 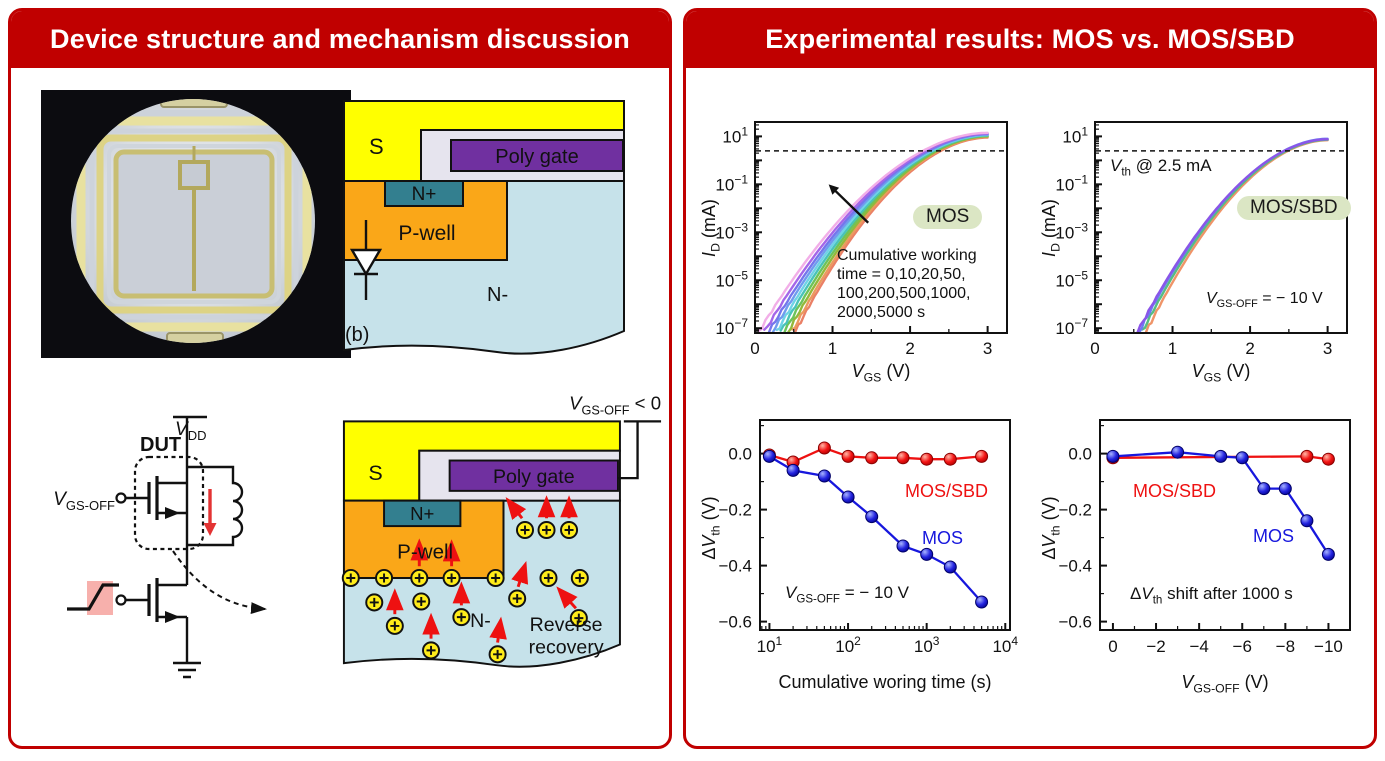 I want to click on reverse-recovery-label-1: Reverse, so click(x=566, y=625).